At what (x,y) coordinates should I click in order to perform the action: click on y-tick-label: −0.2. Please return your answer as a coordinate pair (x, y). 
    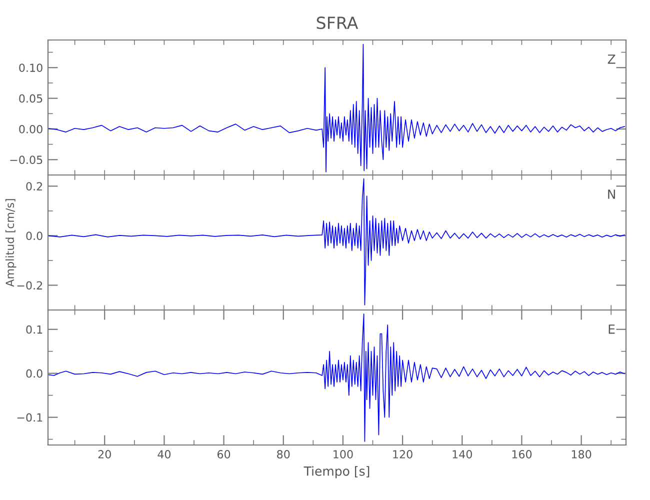
    Looking at the image, I should click on (29, 285).